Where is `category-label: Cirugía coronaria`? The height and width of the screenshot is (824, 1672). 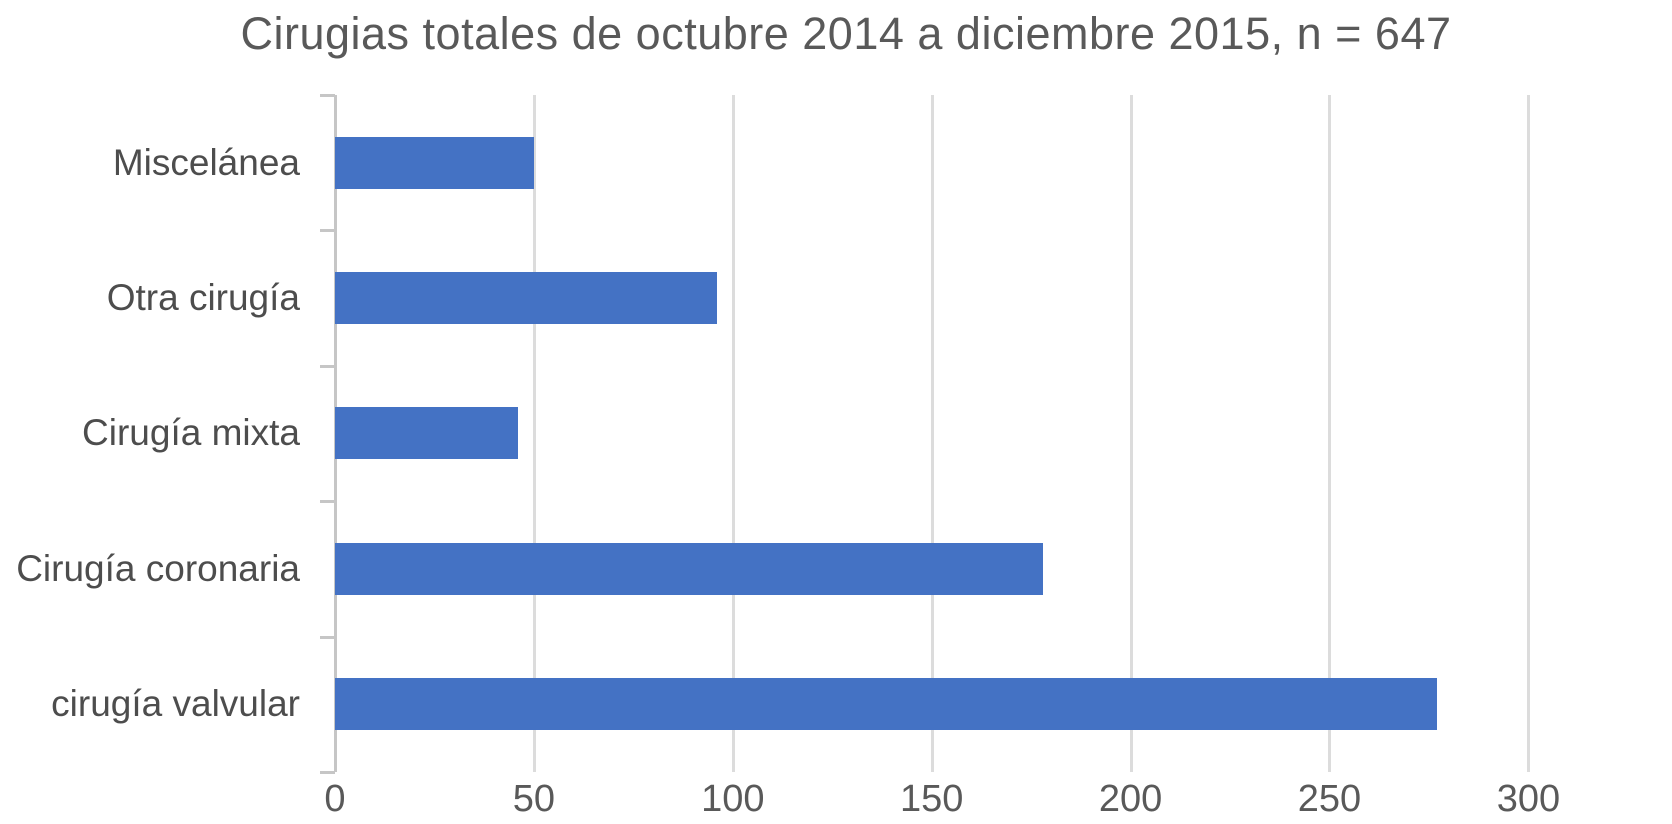 category-label: Cirugía coronaria is located at coordinates (158, 568).